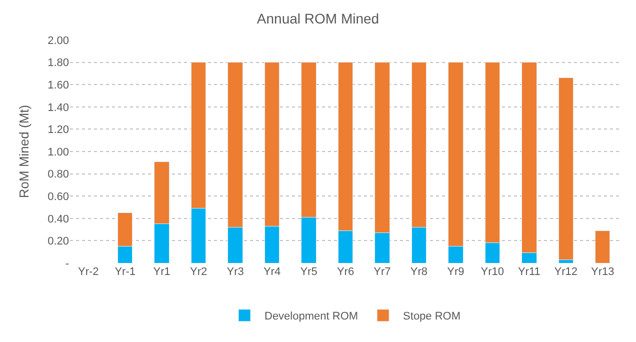 The height and width of the screenshot is (342, 636). What do you see at coordinates (529, 272) in the screenshot?
I see `x-tick-label: Yr11` at bounding box center [529, 272].